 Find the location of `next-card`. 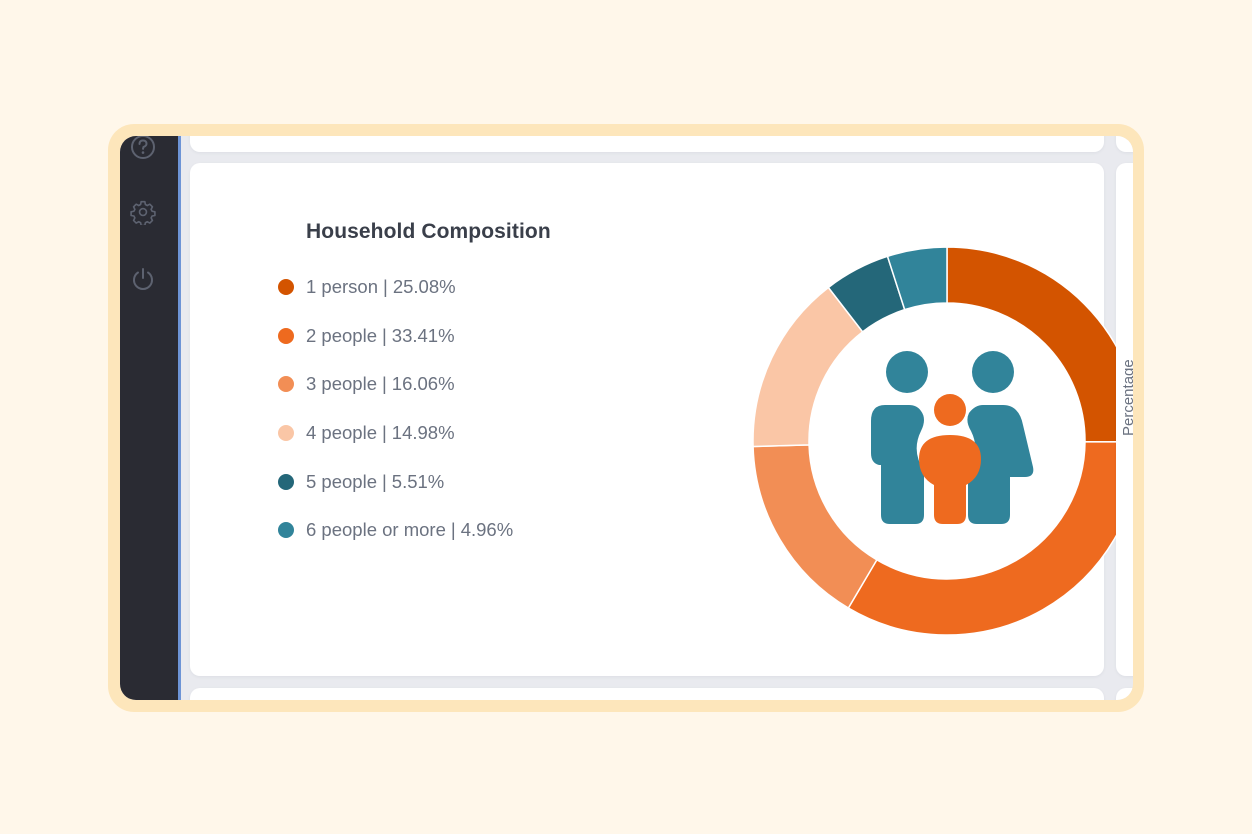

next-card is located at coordinates (647, 694).